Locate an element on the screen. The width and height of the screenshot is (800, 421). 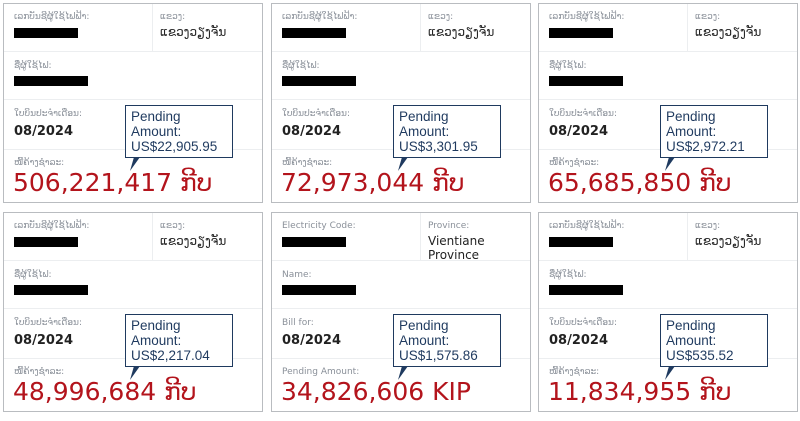
callout-usd: US$1,575.86 is located at coordinates (438, 355).